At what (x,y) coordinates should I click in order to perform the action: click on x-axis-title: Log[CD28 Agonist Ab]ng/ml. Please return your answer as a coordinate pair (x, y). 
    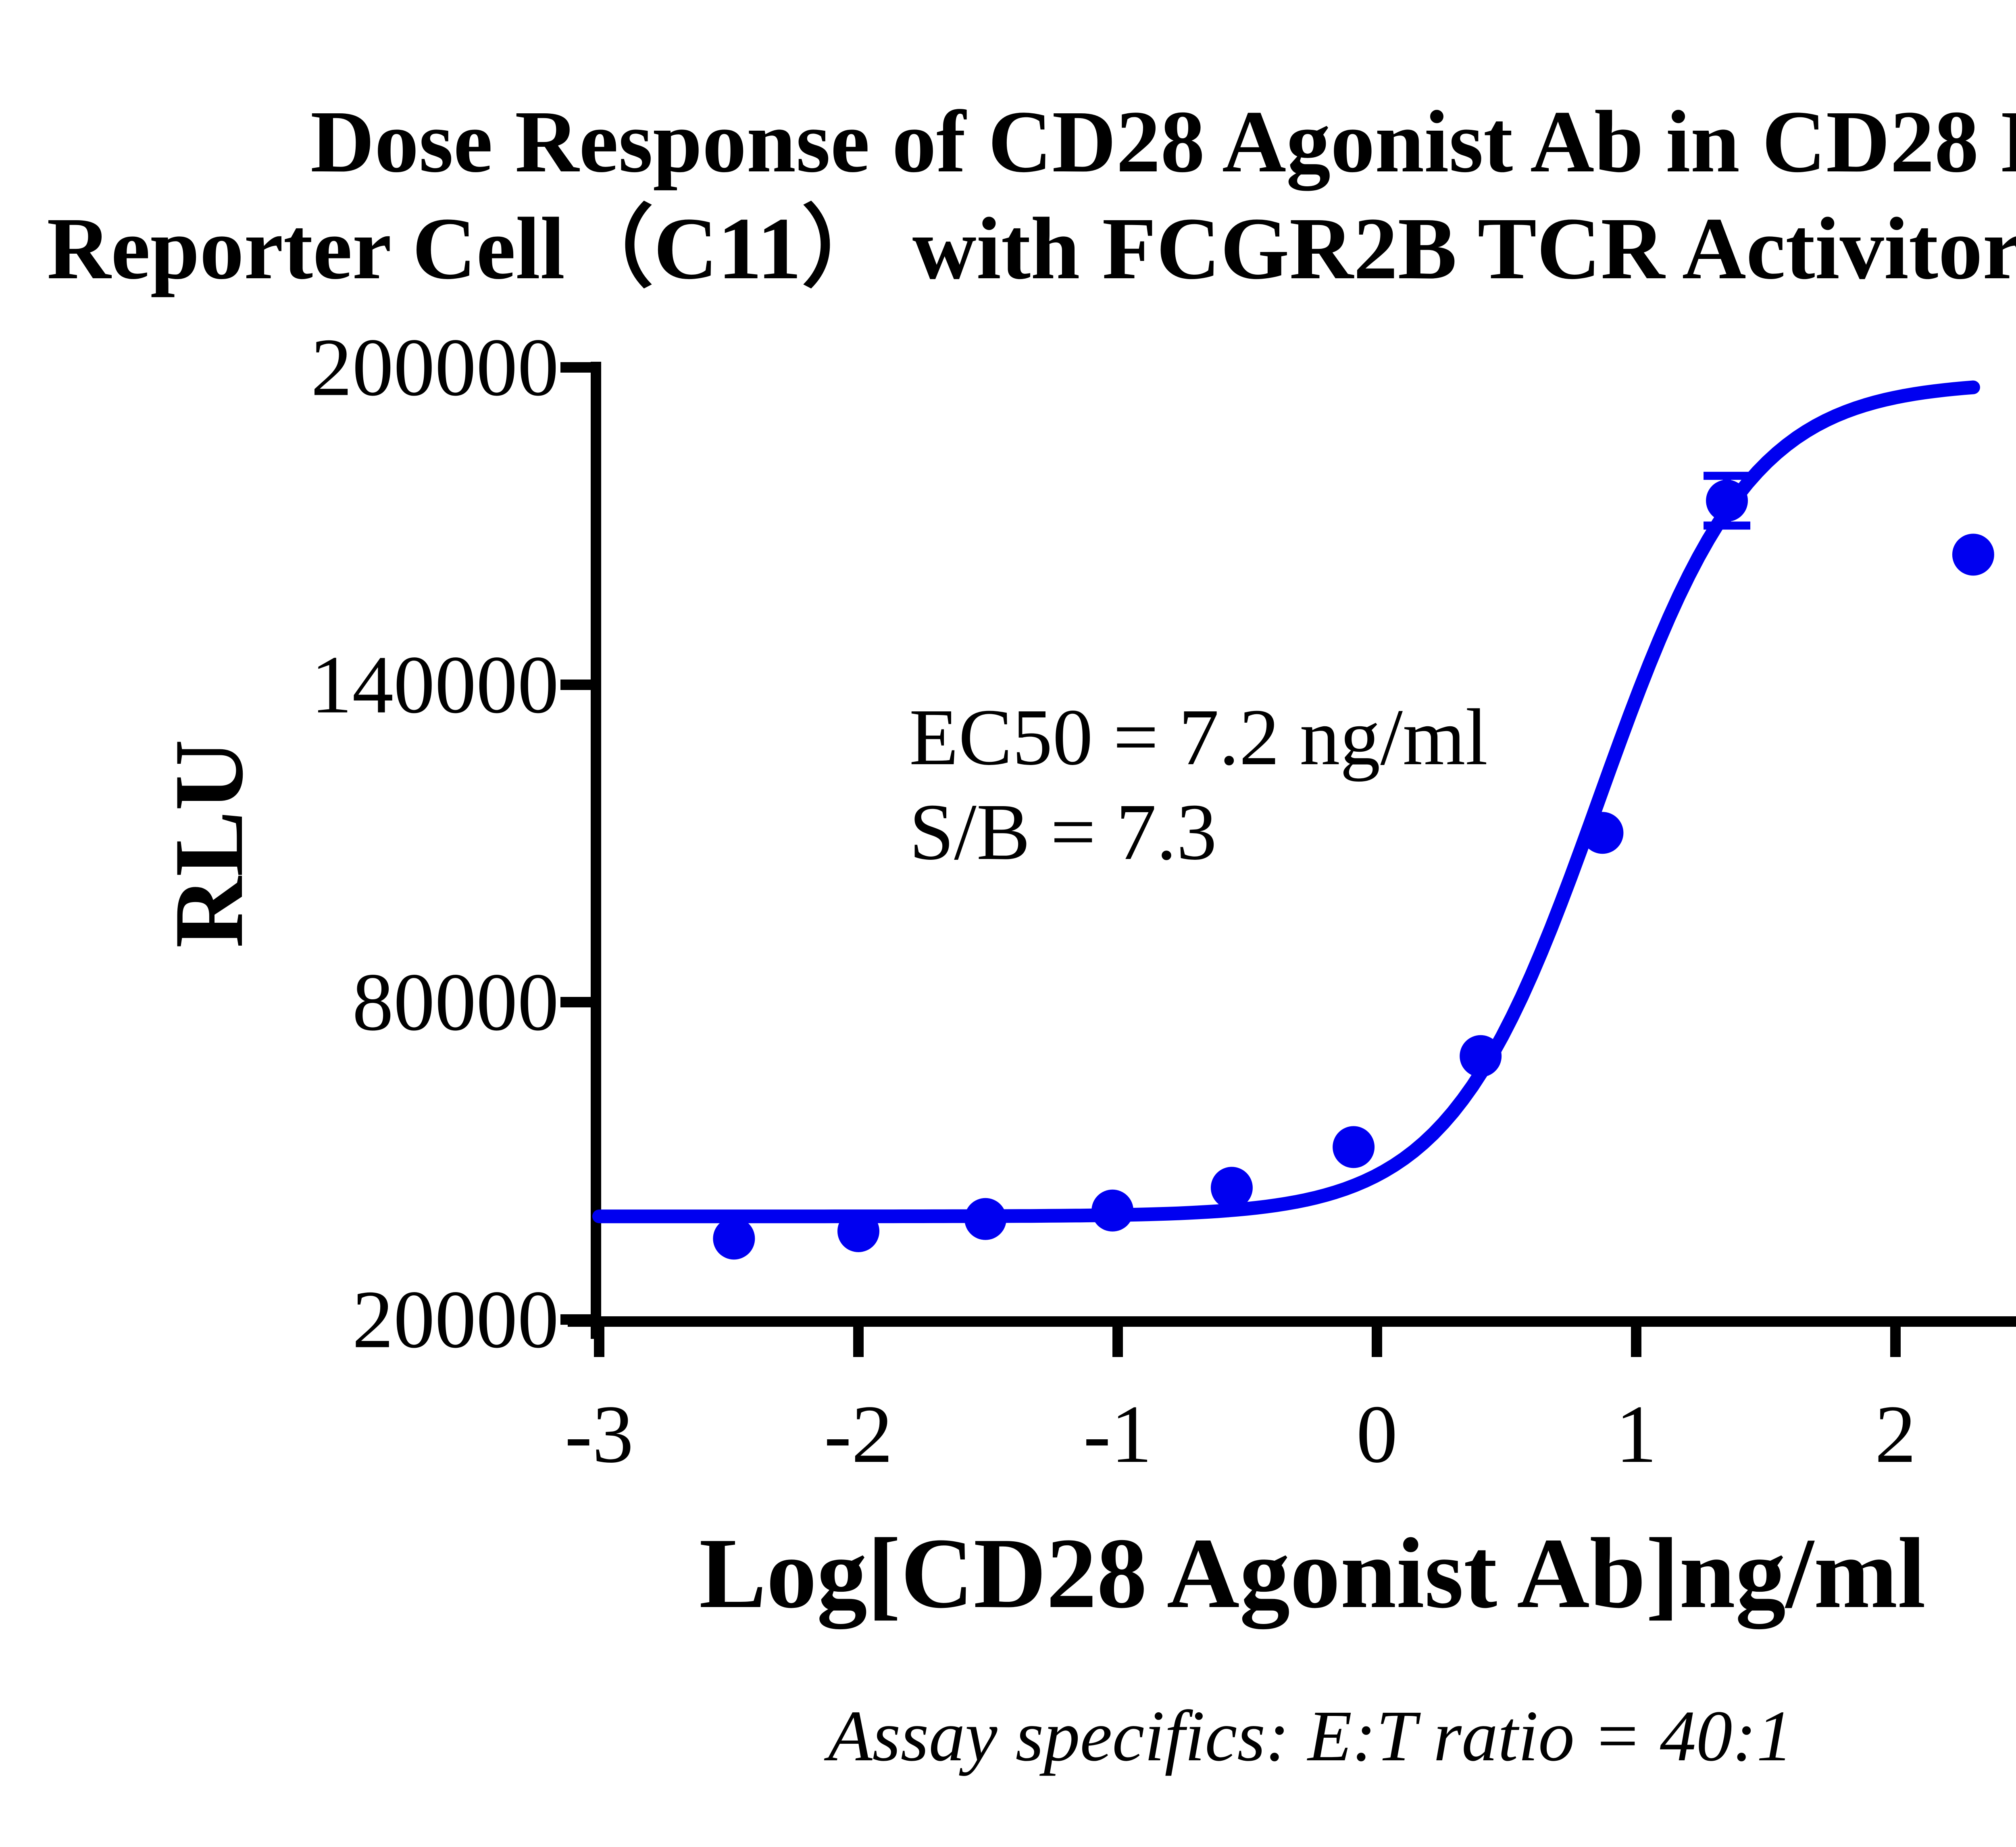
    Looking at the image, I should click on (1312, 1573).